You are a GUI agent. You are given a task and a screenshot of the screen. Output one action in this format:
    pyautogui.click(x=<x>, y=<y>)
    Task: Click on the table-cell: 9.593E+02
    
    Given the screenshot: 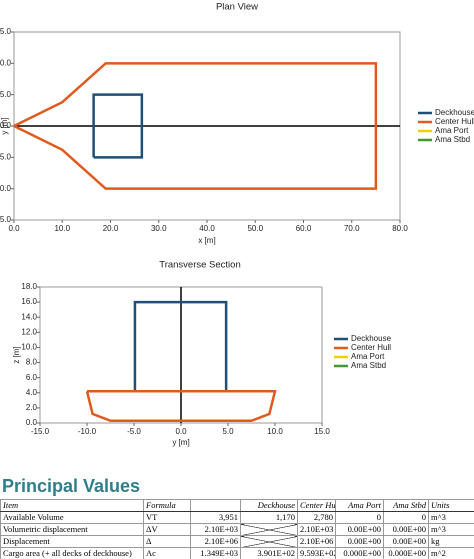 What is the action you would take?
    pyautogui.click(x=316, y=553)
    